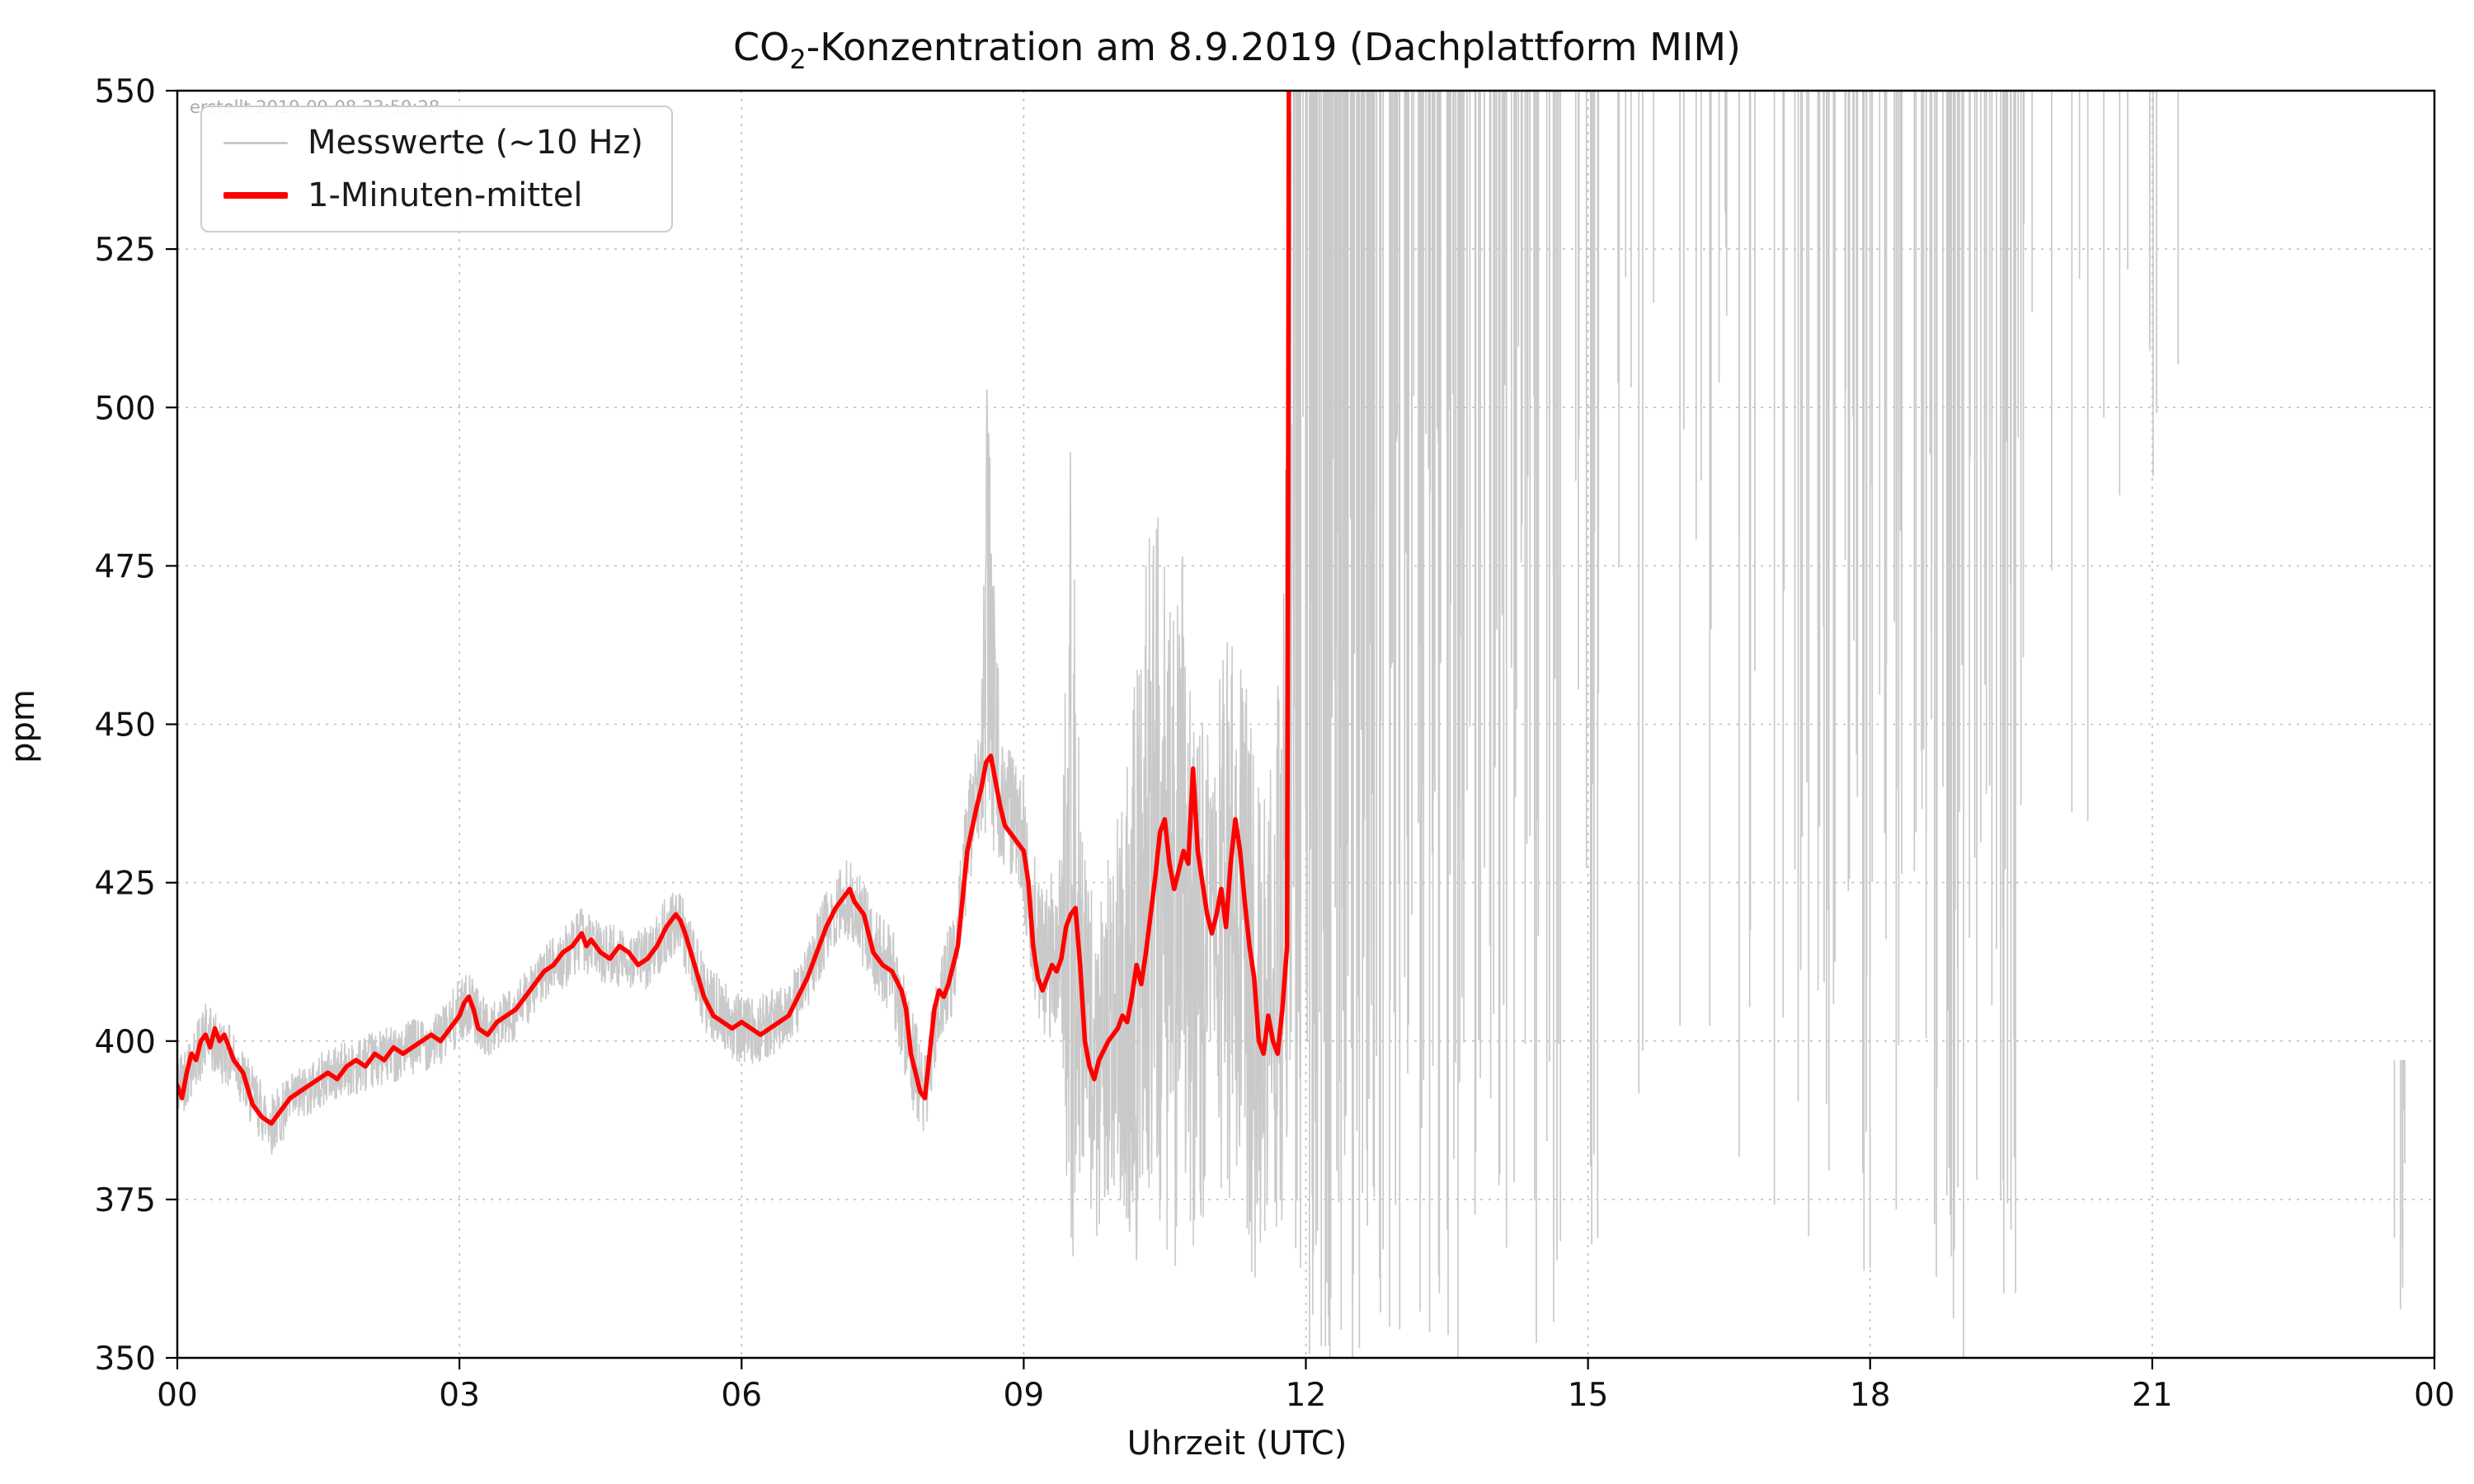  I want to click on x-tick-label: 03, so click(459, 1395).